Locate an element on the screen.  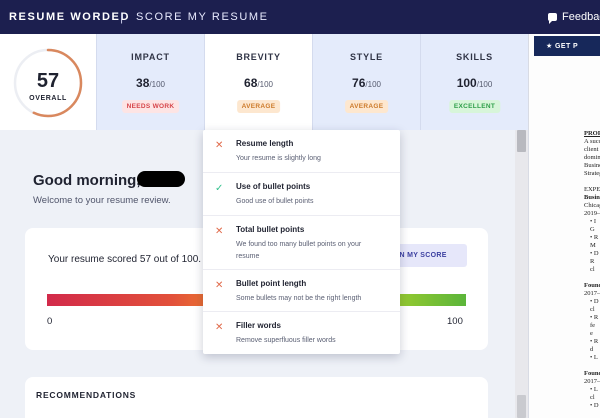
resume-line: Strateg is located at coordinates (592, 173).